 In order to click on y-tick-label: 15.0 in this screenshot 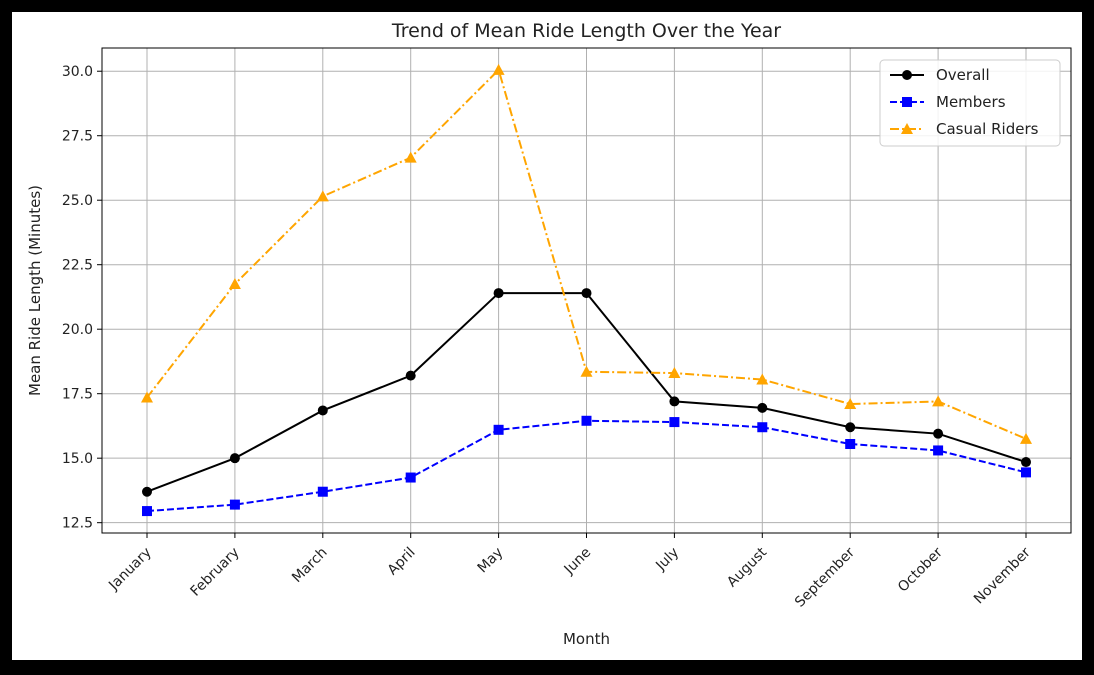, I will do `click(77, 459)`.